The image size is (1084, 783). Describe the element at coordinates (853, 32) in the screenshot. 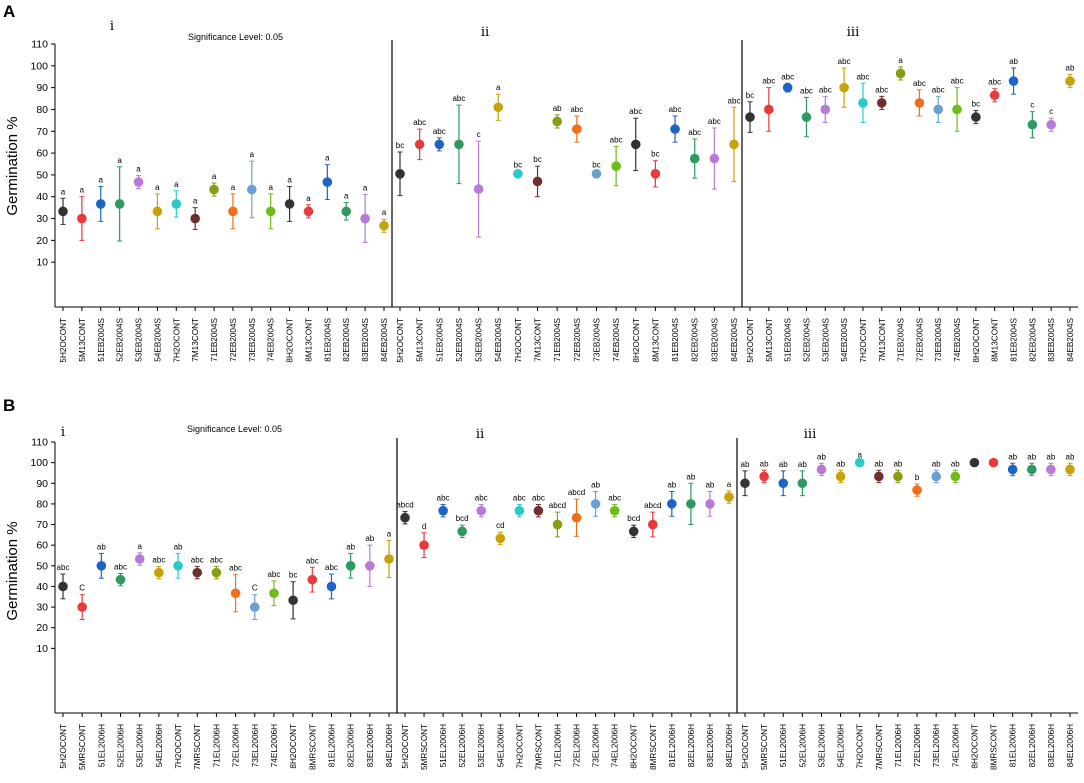

I see `panel-a-subtitle-iii: iii` at that location.